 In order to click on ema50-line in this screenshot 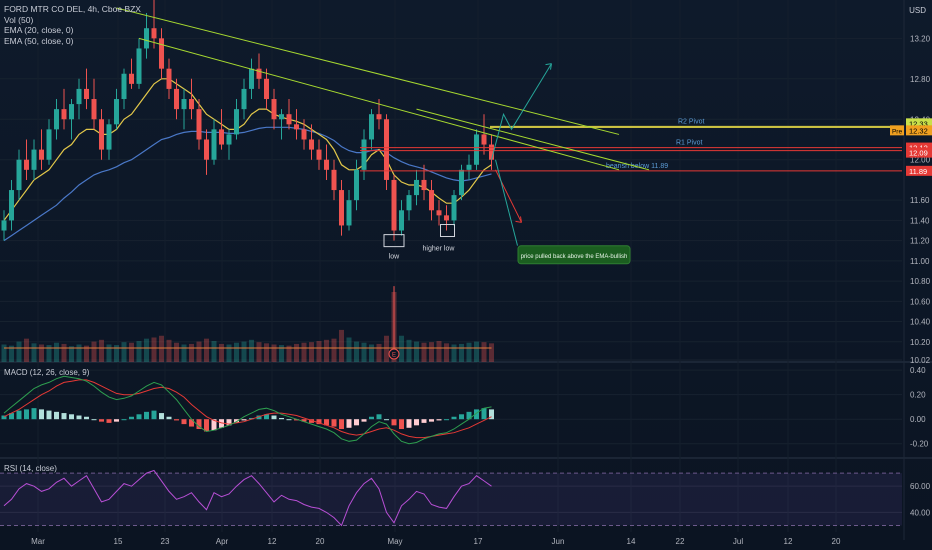, I will do `click(247, 184)`.